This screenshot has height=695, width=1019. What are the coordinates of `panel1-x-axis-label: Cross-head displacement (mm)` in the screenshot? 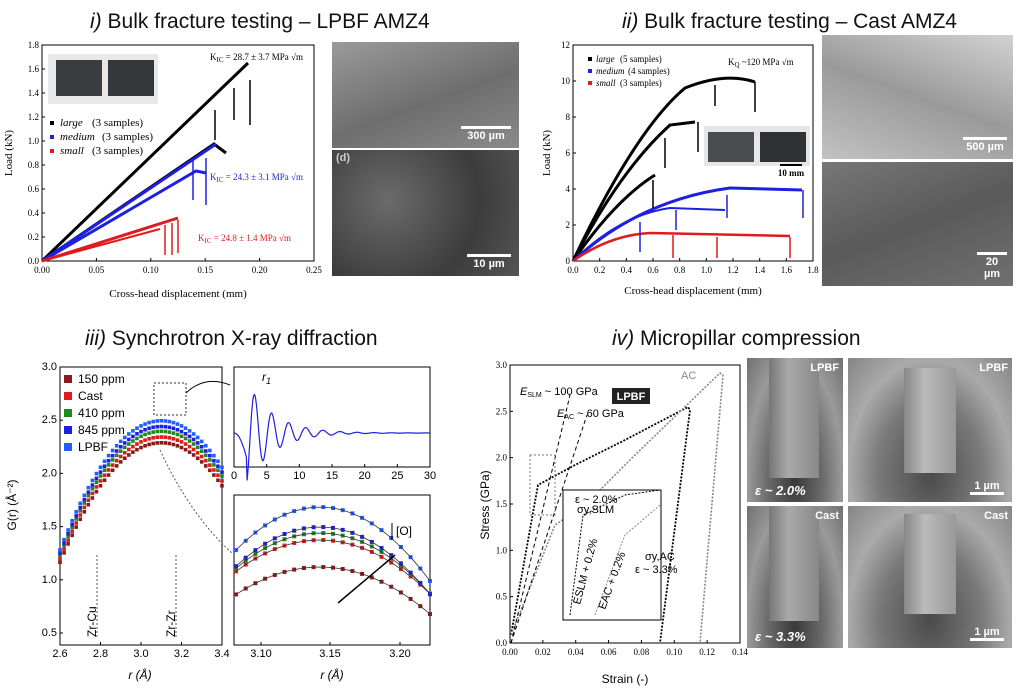 It's located at (178, 294).